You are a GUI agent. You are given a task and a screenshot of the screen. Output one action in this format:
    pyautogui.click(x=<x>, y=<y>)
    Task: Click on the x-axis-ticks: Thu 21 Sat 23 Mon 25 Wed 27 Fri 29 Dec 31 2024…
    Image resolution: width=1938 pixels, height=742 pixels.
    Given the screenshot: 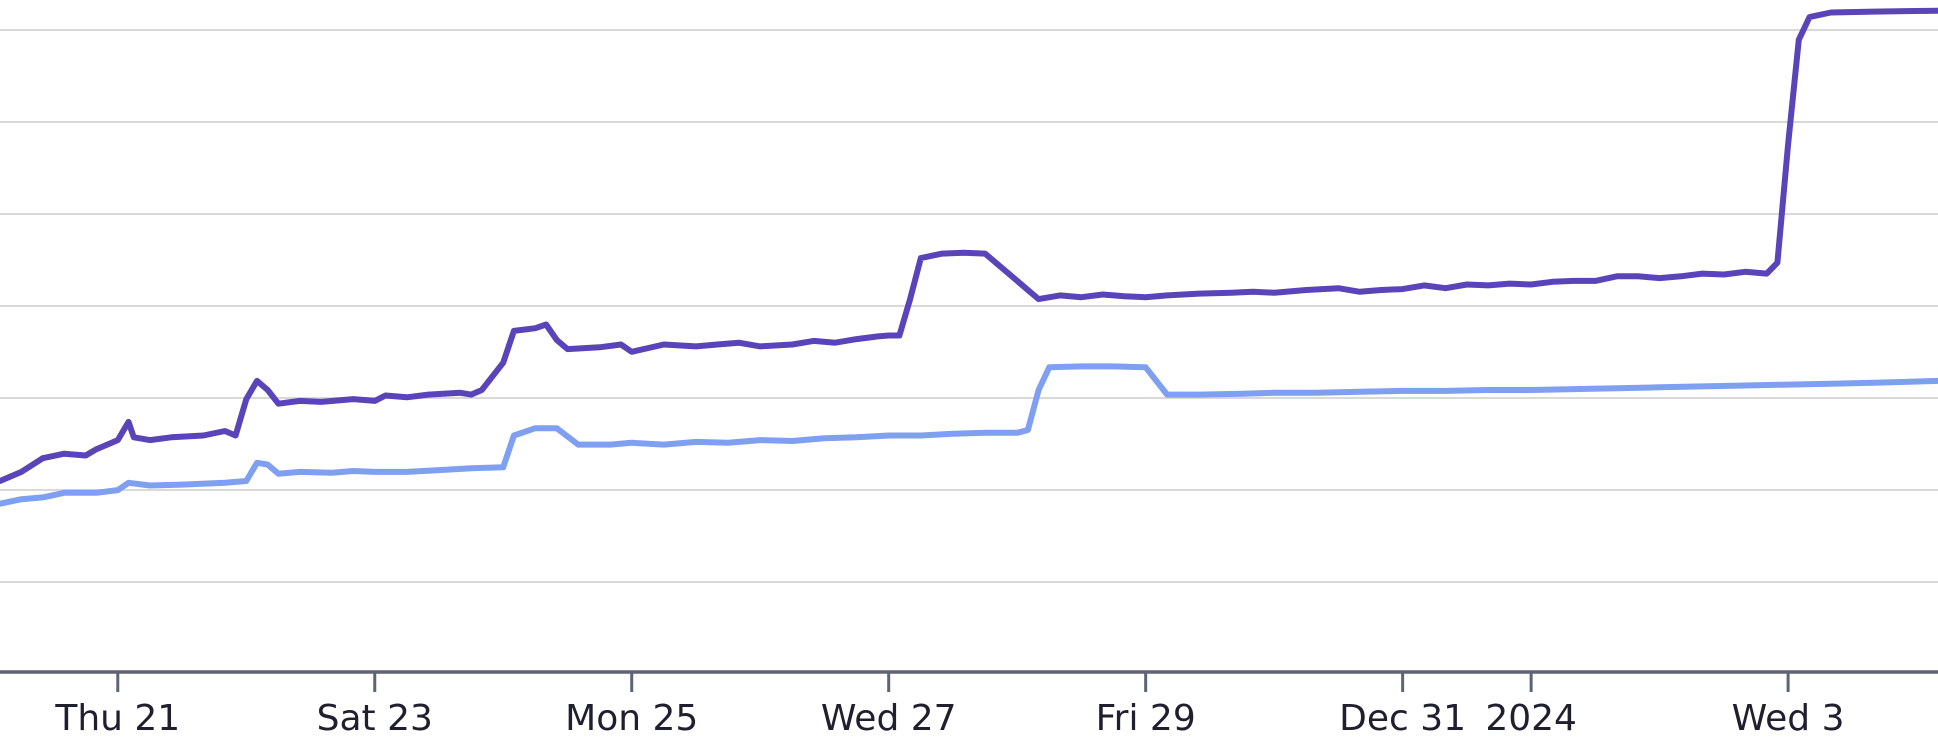 What is the action you would take?
    pyautogui.click(x=949, y=705)
    